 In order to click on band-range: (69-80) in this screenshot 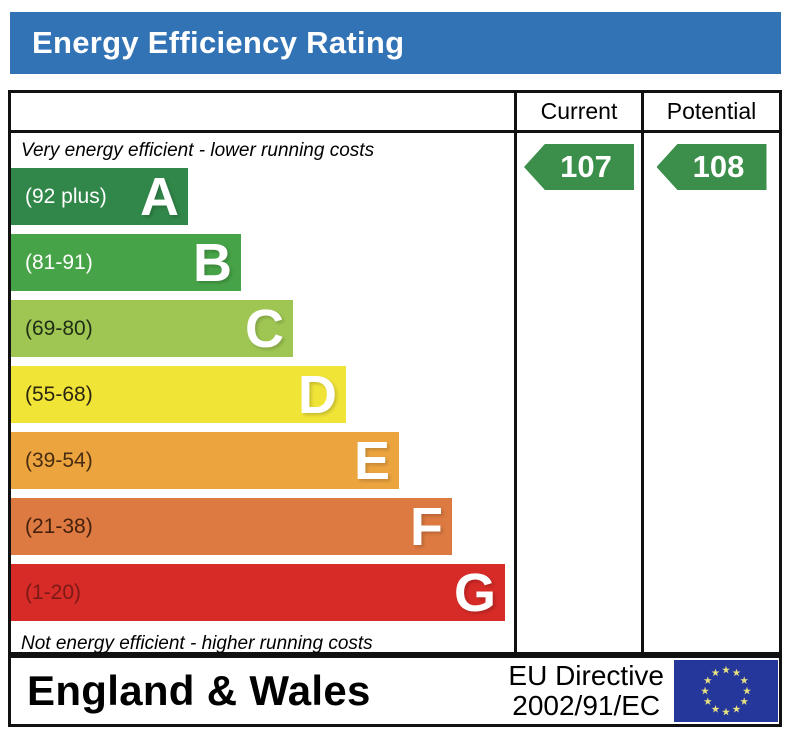, I will do `click(59, 328)`.